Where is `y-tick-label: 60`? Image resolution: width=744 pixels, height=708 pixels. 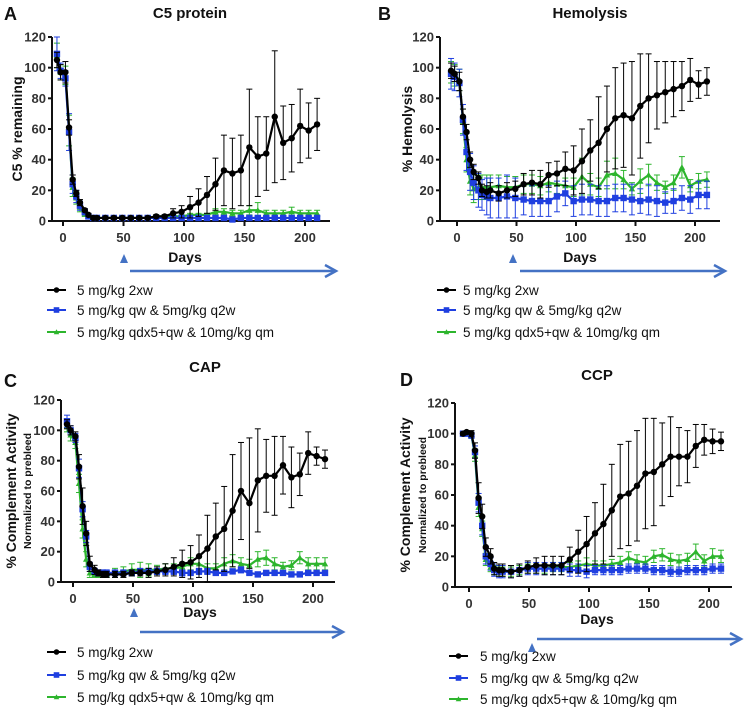 y-tick-label: 60 is located at coordinates (48, 491).